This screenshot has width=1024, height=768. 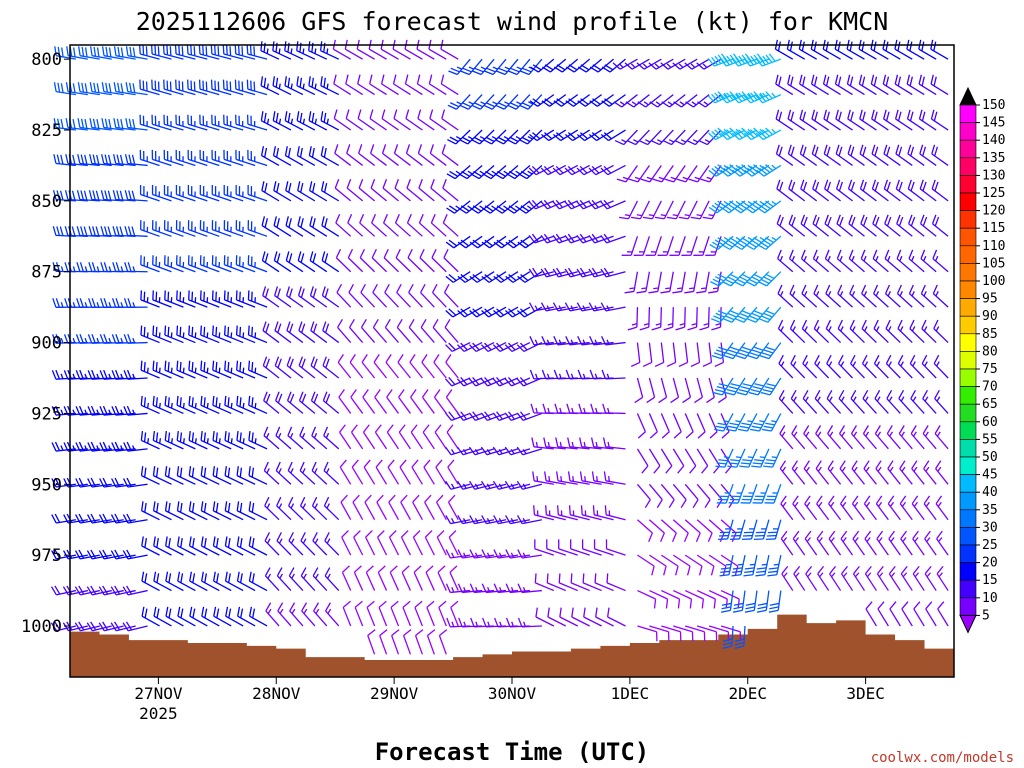 What do you see at coordinates (993, 193) in the screenshot?
I see `colorbar-label: 125` at bounding box center [993, 193].